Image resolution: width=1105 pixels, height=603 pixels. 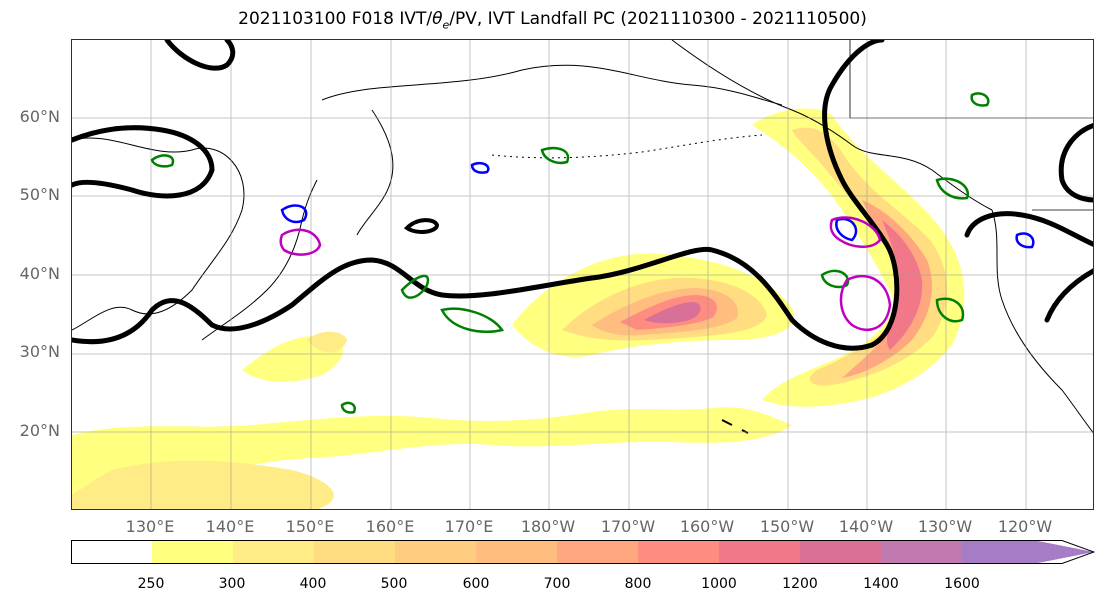 What do you see at coordinates (375, 172) in the screenshot?
I see `coast-kamchatka` at bounding box center [375, 172].